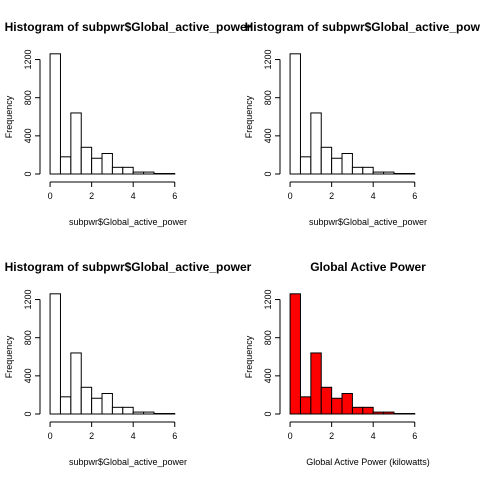 This screenshot has width=480, height=480. Describe the element at coordinates (368, 267) in the screenshot. I see `chart-title: Global Active Power` at that location.